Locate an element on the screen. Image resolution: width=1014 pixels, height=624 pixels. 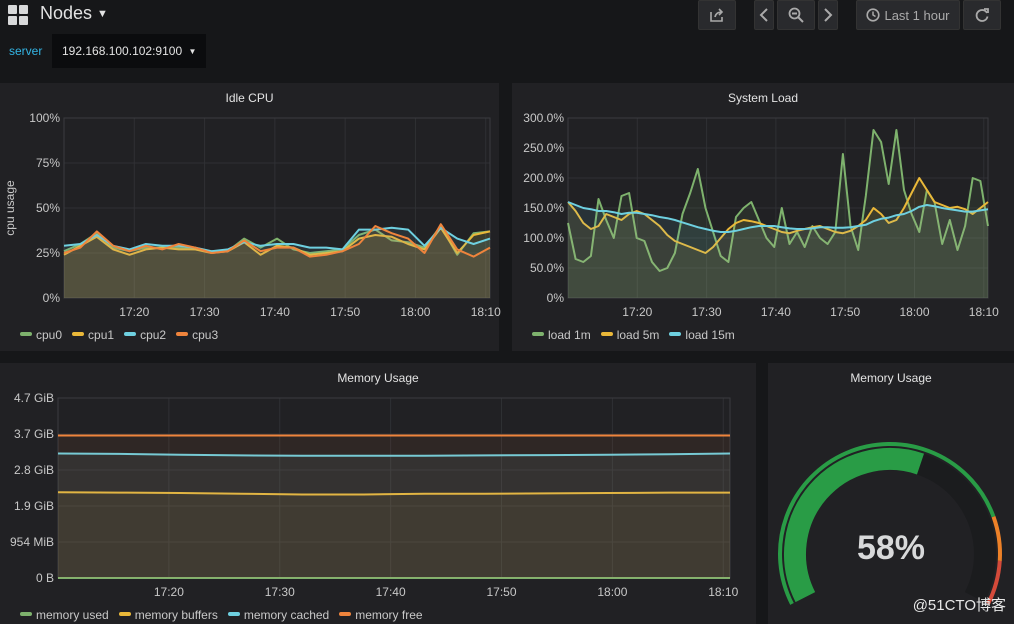
server-variable-dropdown: 192.168.100.102:9100 ▼ is located at coordinates (129, 51).